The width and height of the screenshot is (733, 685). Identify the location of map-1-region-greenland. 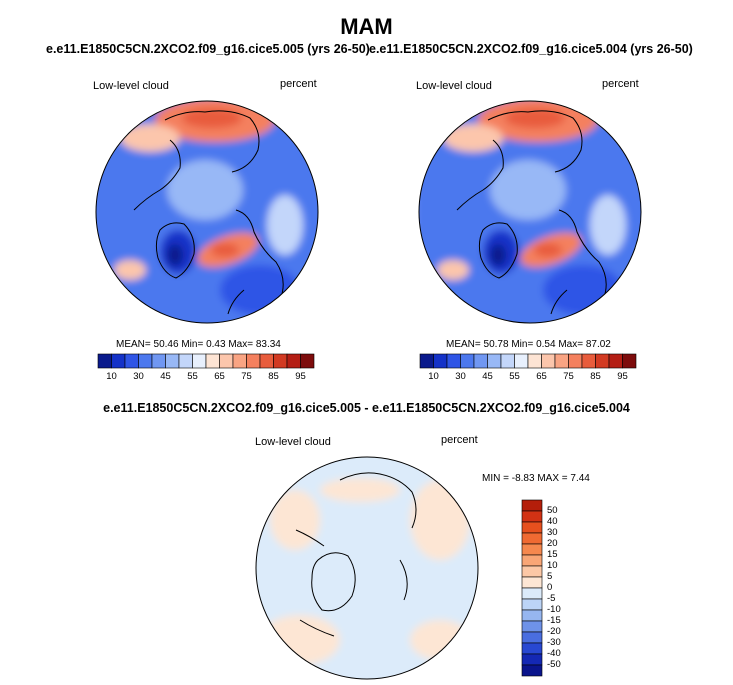
(178, 252).